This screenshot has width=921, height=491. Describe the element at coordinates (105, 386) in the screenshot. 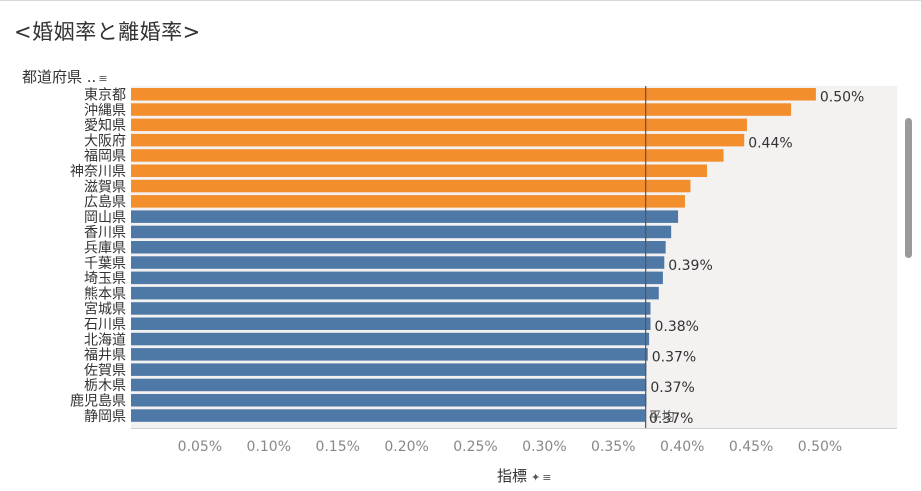

I see `row-label: 栃木県` at that location.